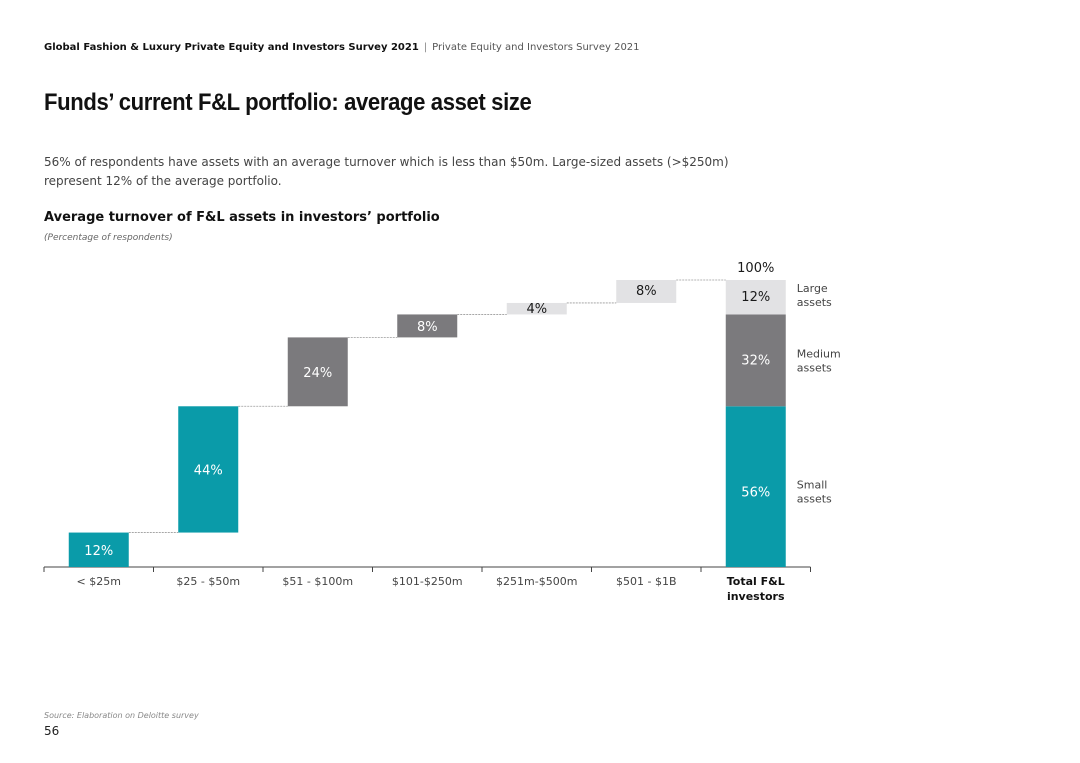  Describe the element at coordinates (755, 492) in the screenshot. I see `total-segment-label: 56%` at that location.